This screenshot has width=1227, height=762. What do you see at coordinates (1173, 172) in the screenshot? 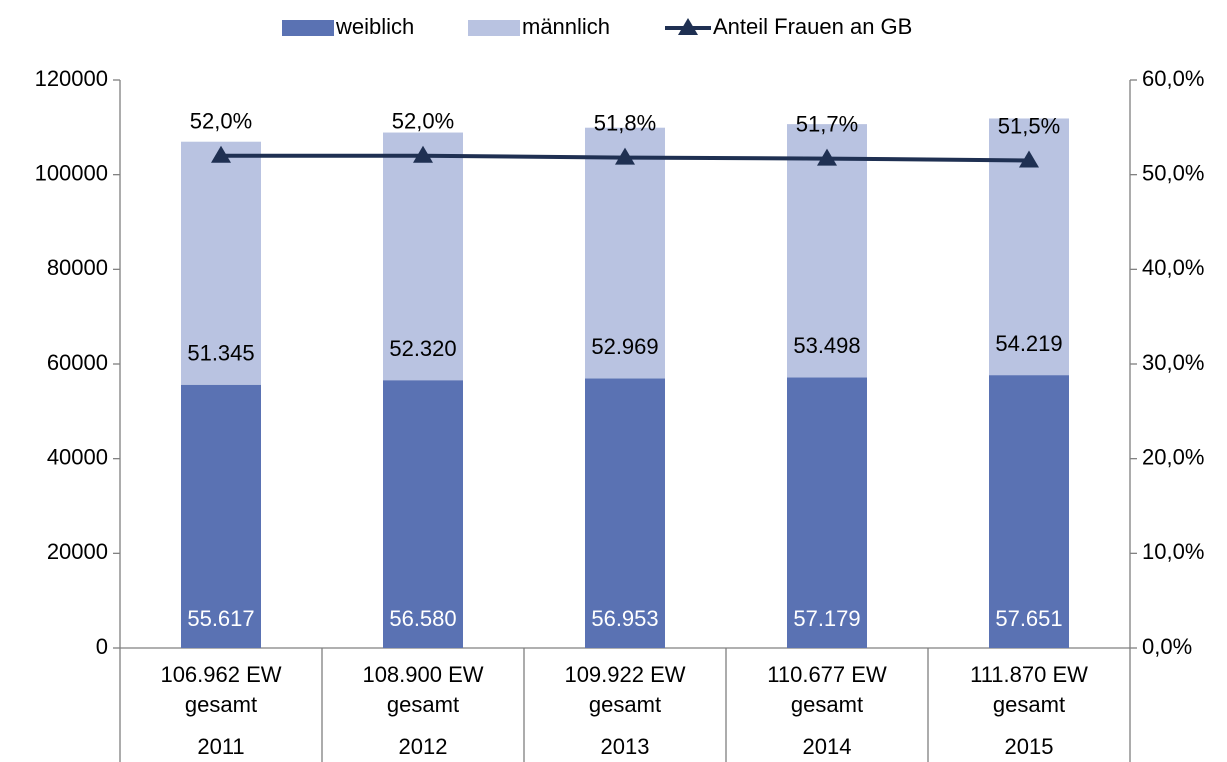
I see `y2-tick-label: 50,0%` at bounding box center [1173, 172].